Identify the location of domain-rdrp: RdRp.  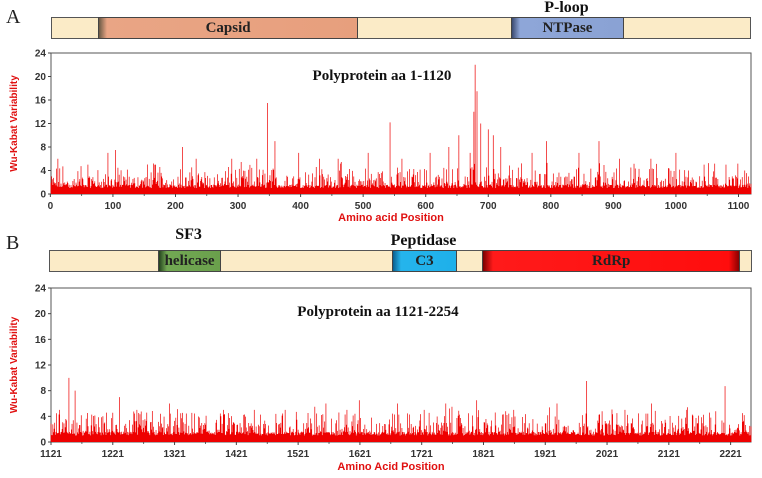
(611, 261).